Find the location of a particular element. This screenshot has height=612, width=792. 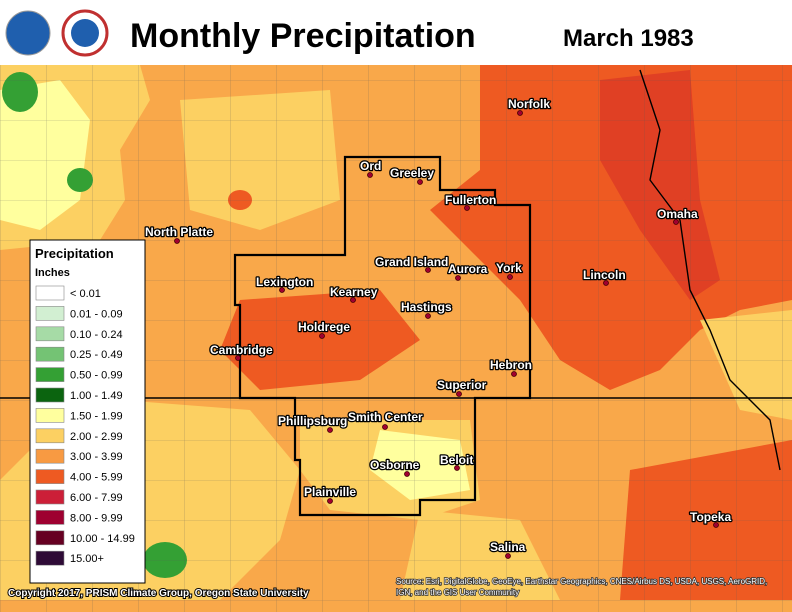

city-label: Plainville is located at coordinates (330, 492).